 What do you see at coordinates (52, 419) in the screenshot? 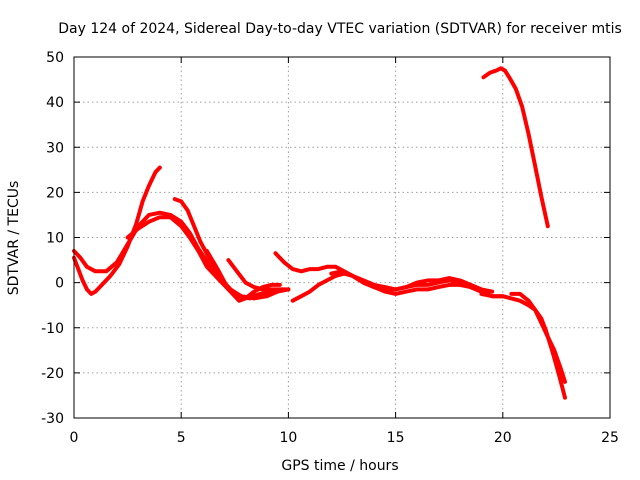
I see `y-tick-label: -30` at bounding box center [52, 419].